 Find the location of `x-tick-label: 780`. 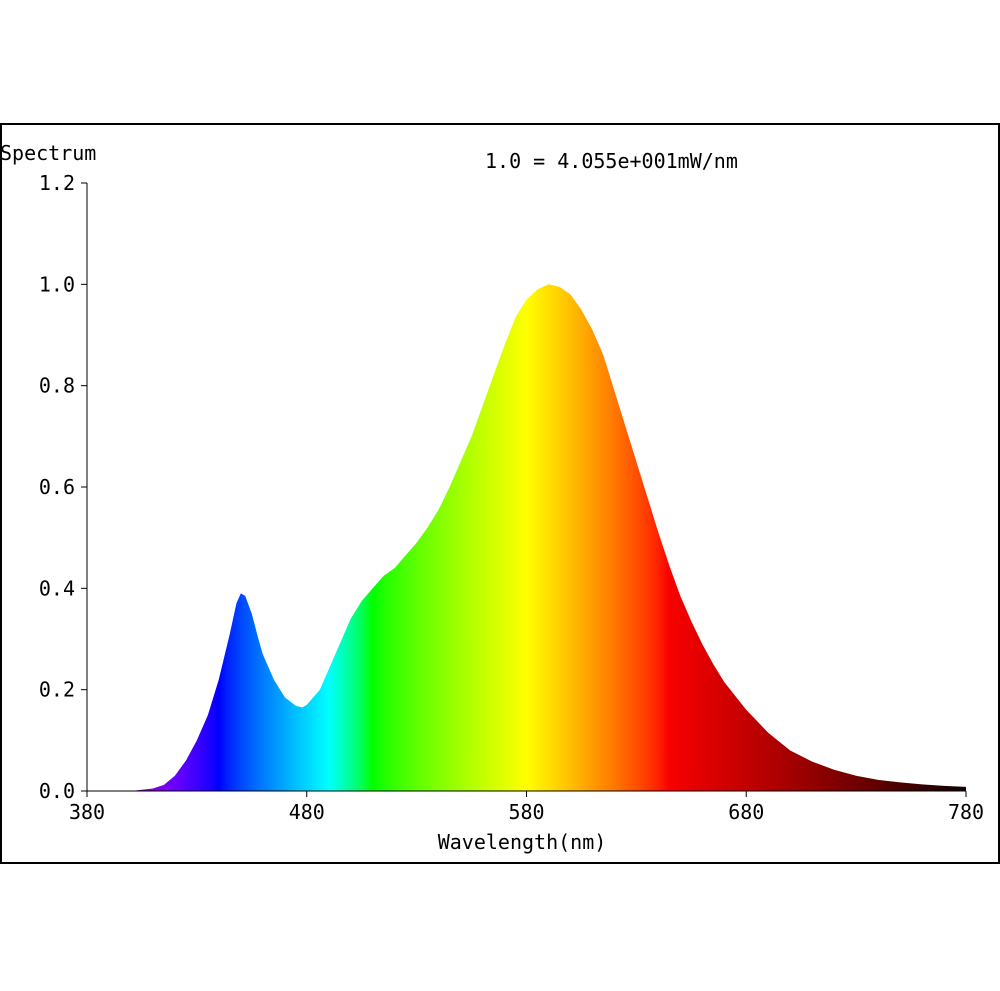

x-tick-label: 780 is located at coordinates (966, 812).